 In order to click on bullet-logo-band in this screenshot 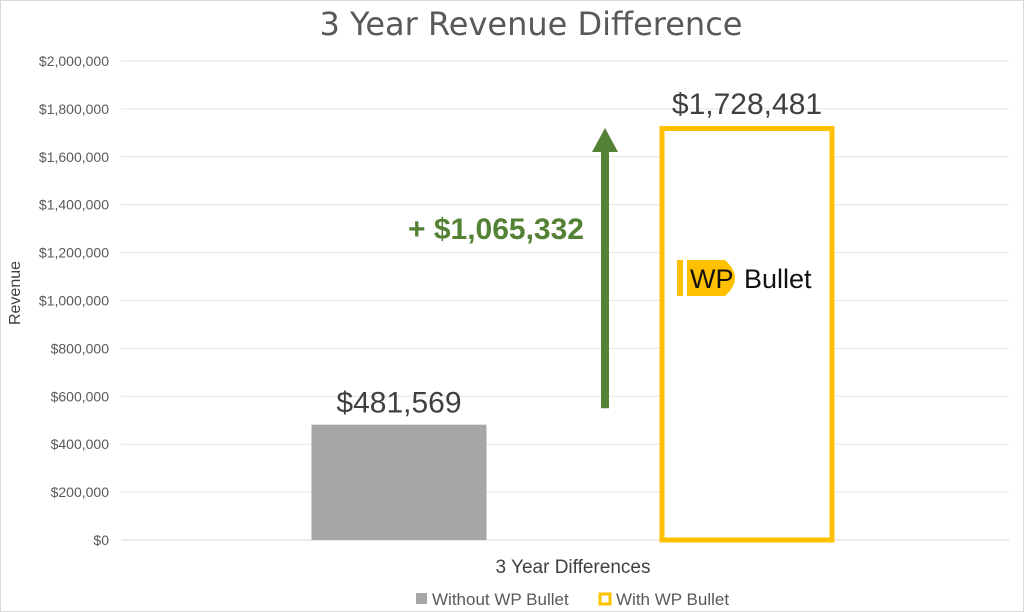, I will do `click(685, 278)`.